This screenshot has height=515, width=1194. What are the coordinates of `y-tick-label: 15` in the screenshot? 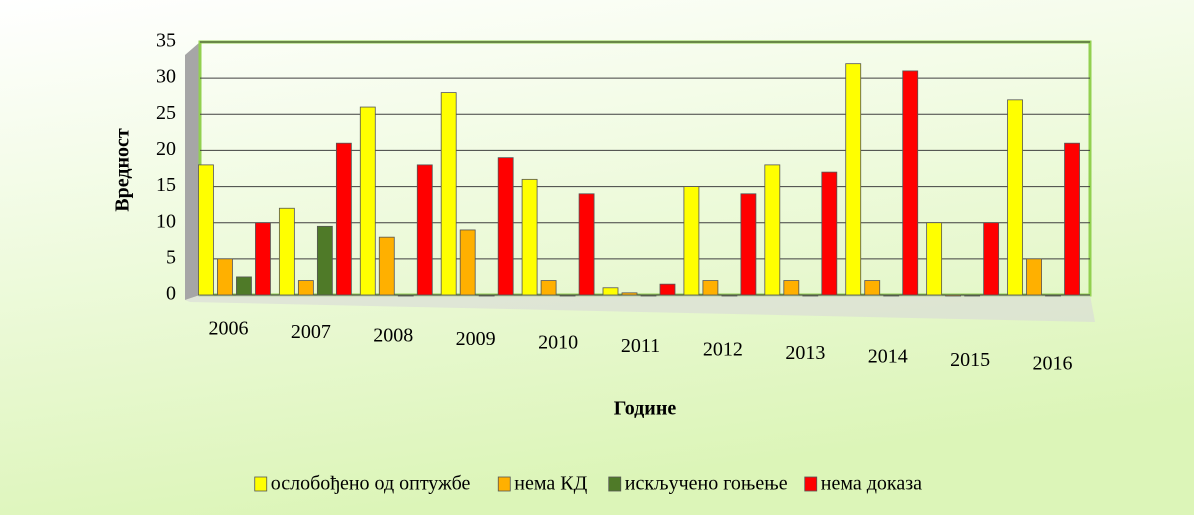 It's located at (166, 185).